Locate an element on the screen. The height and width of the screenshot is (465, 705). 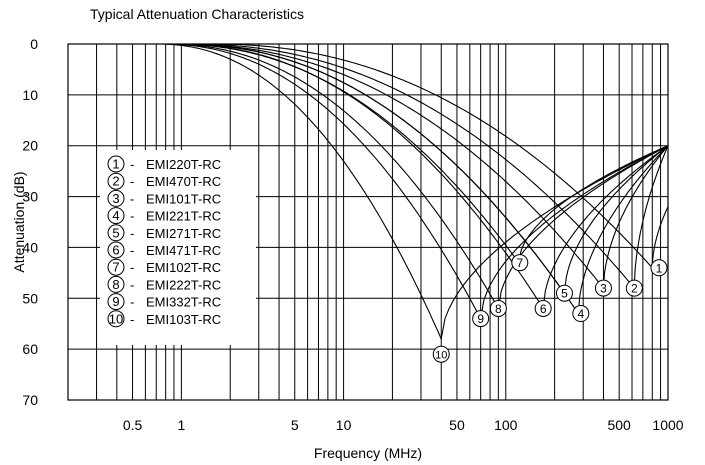
legend-marker-number: 1 is located at coordinates (115, 164).